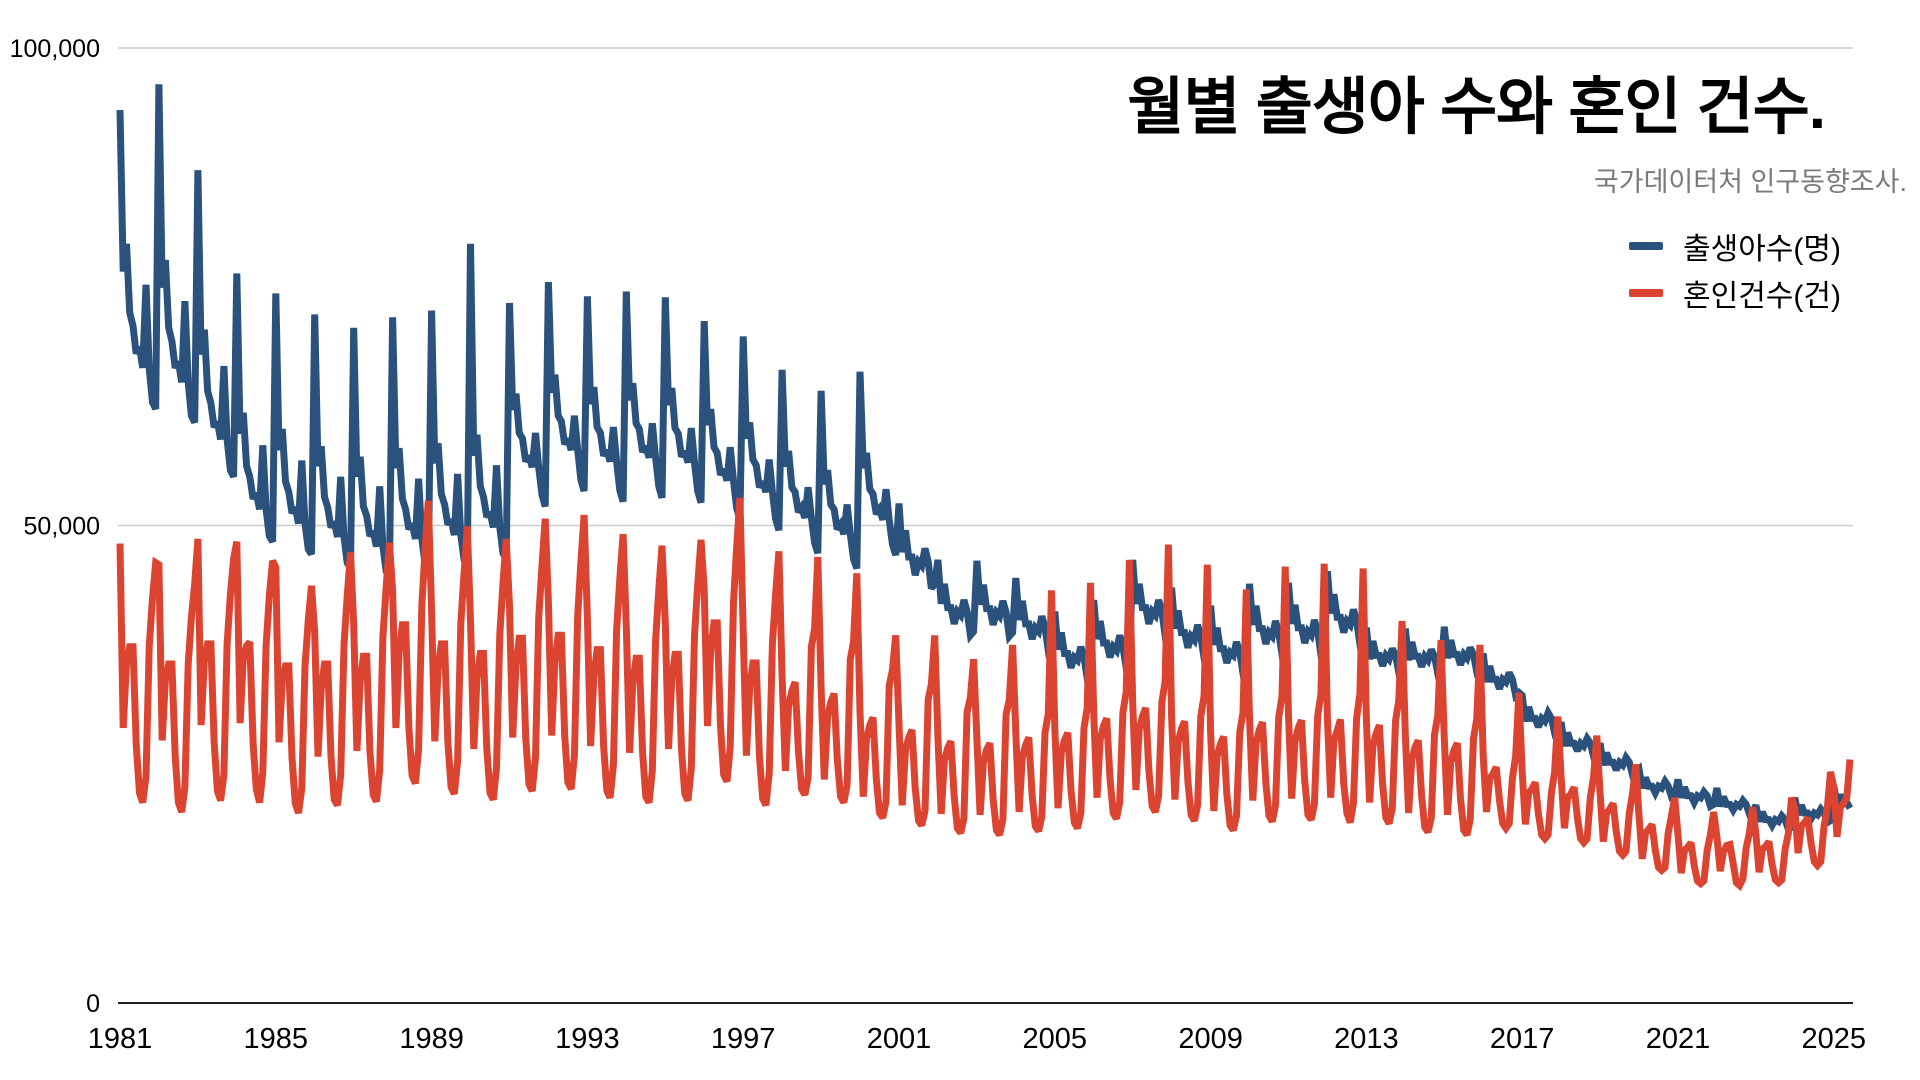 This screenshot has height=1080, width=1920. I want to click on y-tick-label-50000: 50,000, so click(62, 526).